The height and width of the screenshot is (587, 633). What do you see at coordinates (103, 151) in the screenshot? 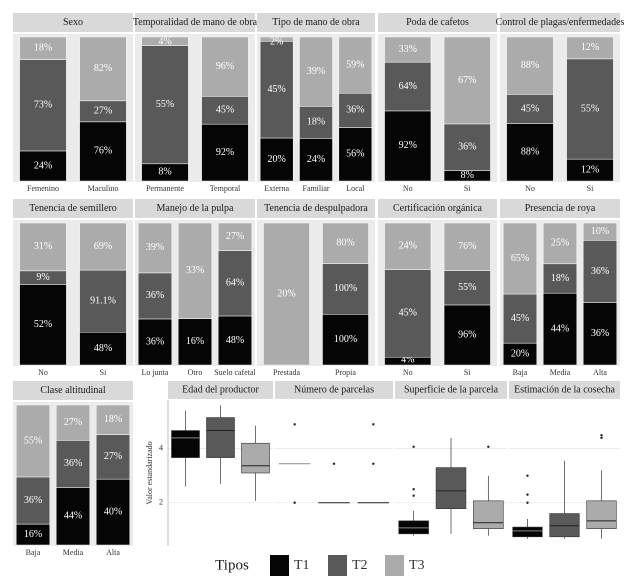
I see `data-label: 76%` at bounding box center [103, 151].